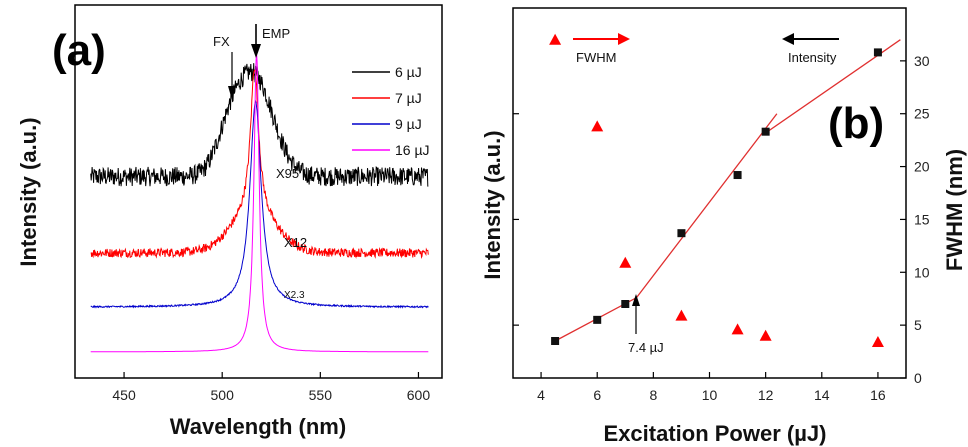 This screenshot has height=447, width=968. Describe the element at coordinates (276, 33) in the screenshot. I see `emp-annotation: EMP` at that location.